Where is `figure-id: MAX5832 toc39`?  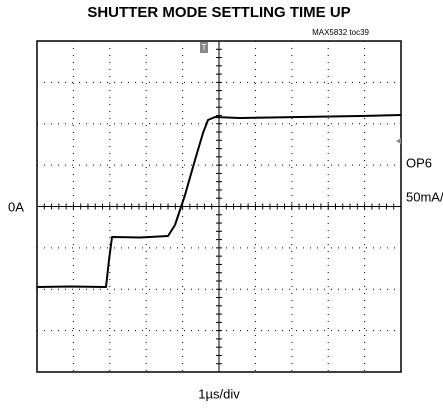
figure-id: MAX5832 toc39 is located at coordinates (340, 32).